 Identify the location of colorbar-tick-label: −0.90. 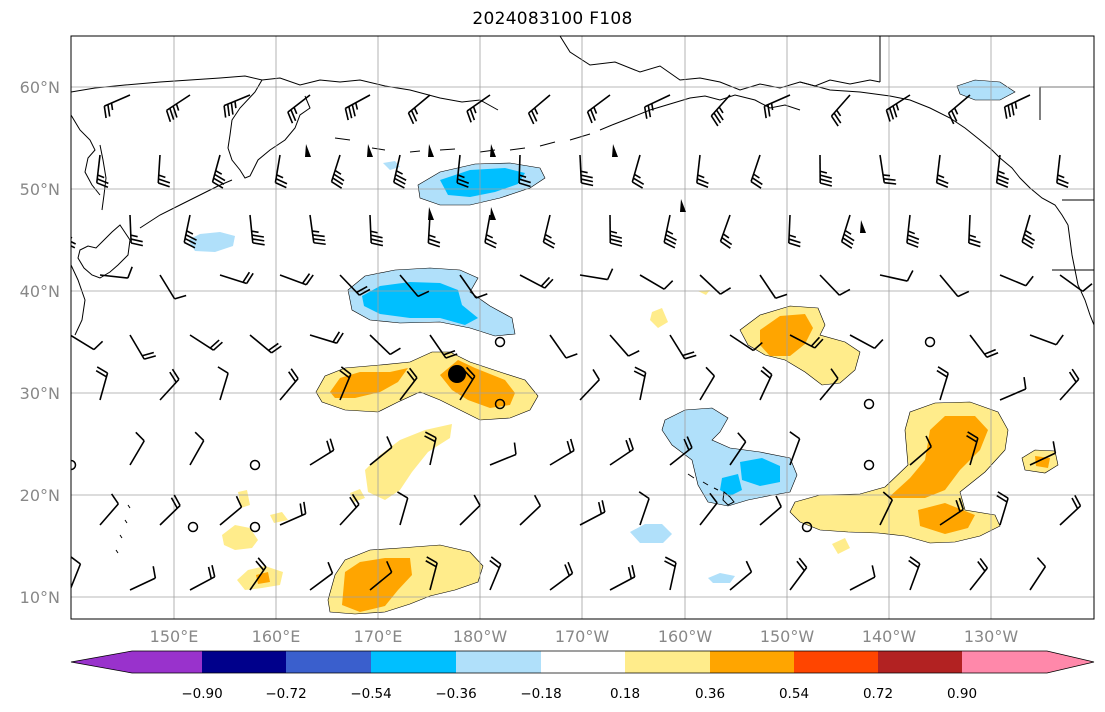
(201, 694).